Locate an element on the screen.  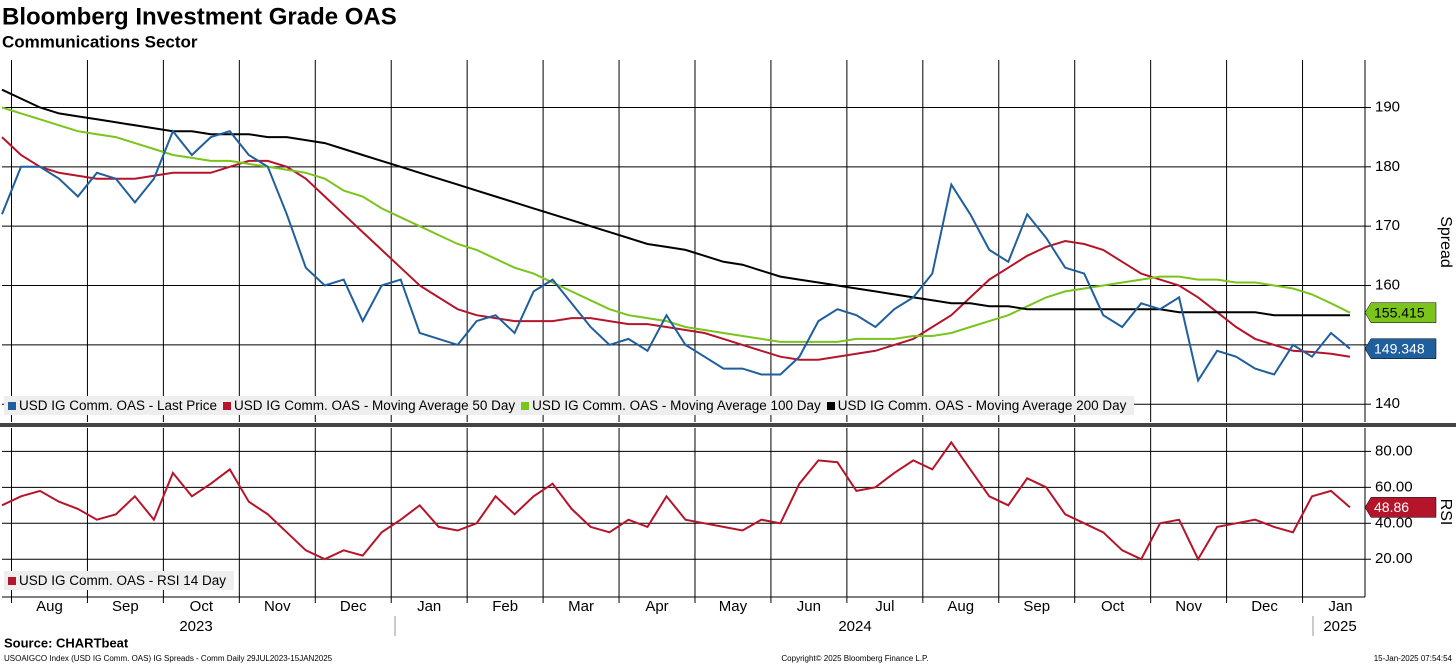
y-tick-label: 160 is located at coordinates (1387, 284).